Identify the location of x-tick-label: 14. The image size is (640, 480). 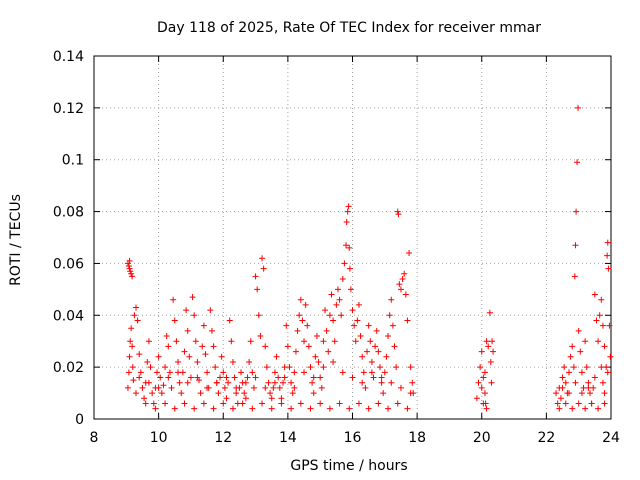
(288, 438).